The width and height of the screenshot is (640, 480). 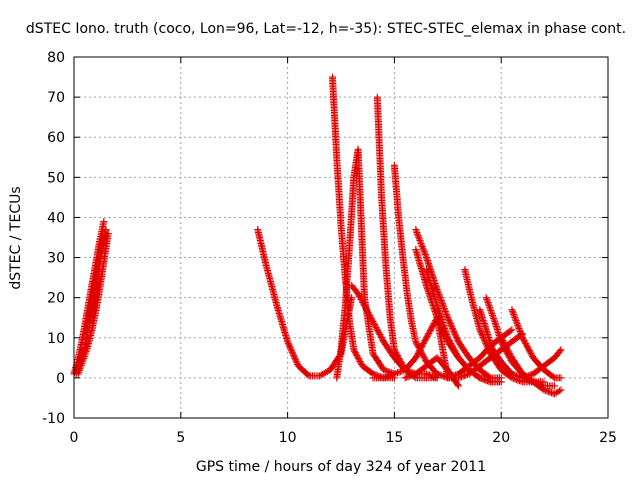 What do you see at coordinates (53, 419) in the screenshot?
I see `y-tick-label: -10` at bounding box center [53, 419].